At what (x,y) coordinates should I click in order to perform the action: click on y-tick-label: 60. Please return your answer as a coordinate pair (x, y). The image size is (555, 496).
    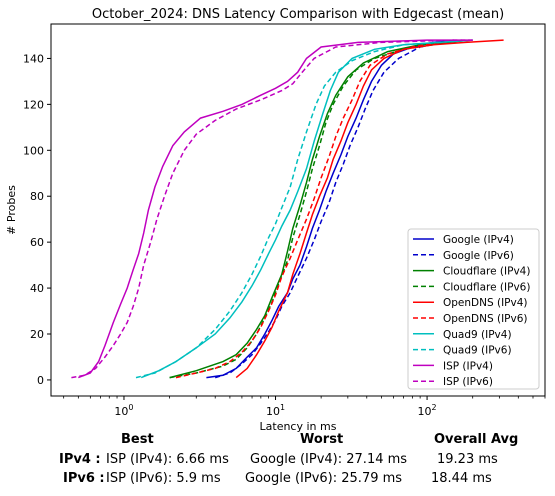
    Looking at the image, I should click on (37, 242).